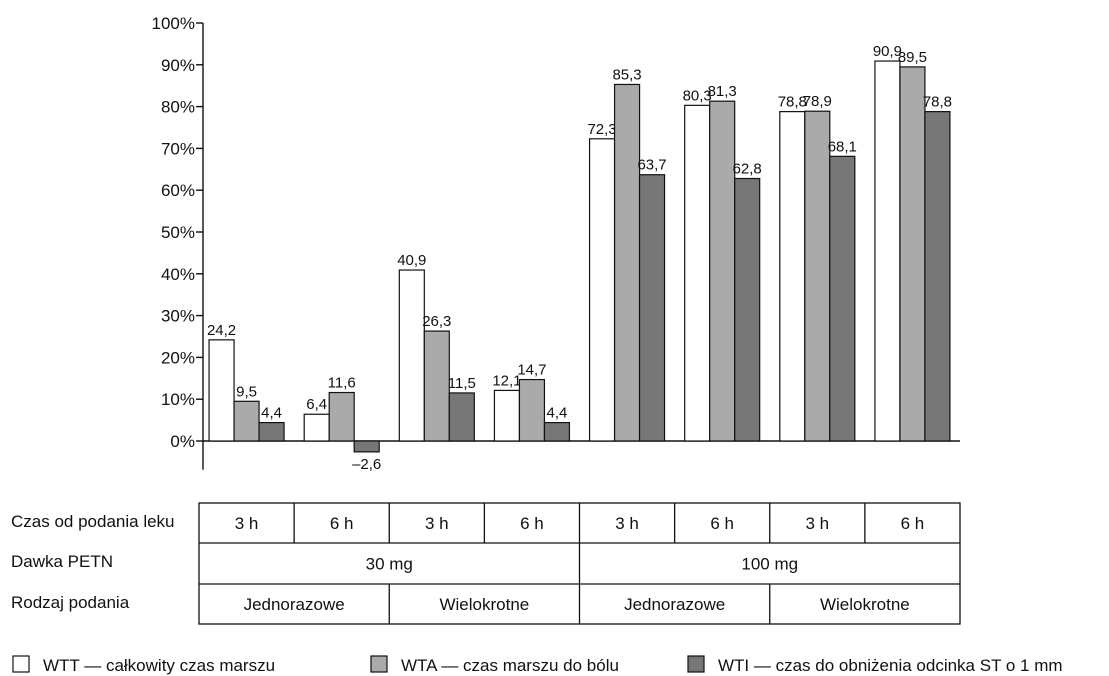 This screenshot has width=1109, height=676. What do you see at coordinates (411, 260) in the screenshot?
I see `data-label: 40,9` at bounding box center [411, 260].